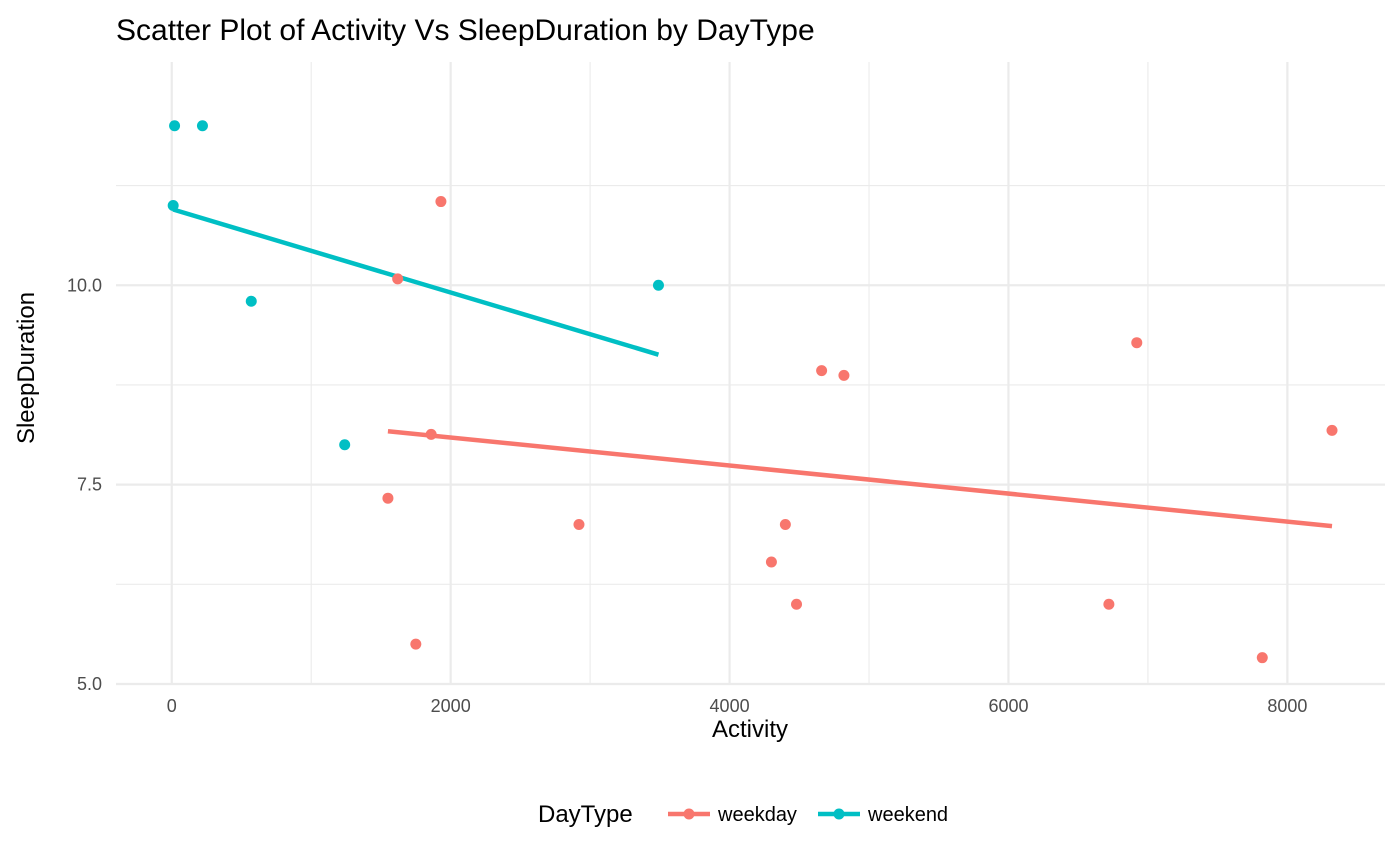  Describe the element at coordinates (89, 684) in the screenshot. I see `y-tick-label: 5.0` at that location.